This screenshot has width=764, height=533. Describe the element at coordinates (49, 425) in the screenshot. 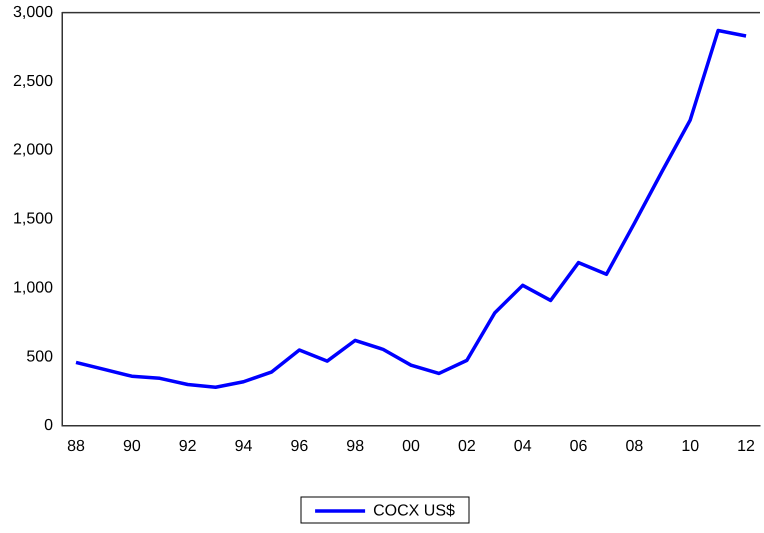

I see `y-tick-label: 0` at that location.